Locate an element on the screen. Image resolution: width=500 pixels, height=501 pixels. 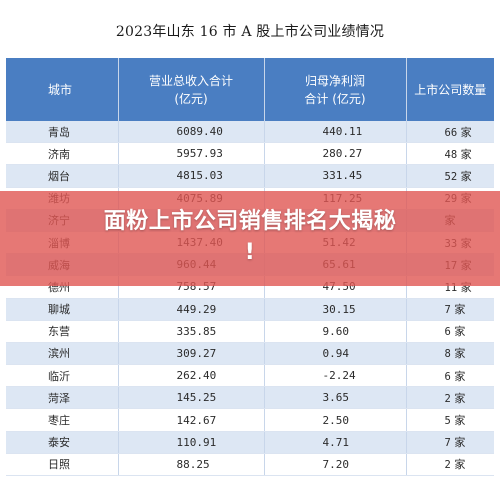
header-count: 上市公司数量 is located at coordinates (450, 89).